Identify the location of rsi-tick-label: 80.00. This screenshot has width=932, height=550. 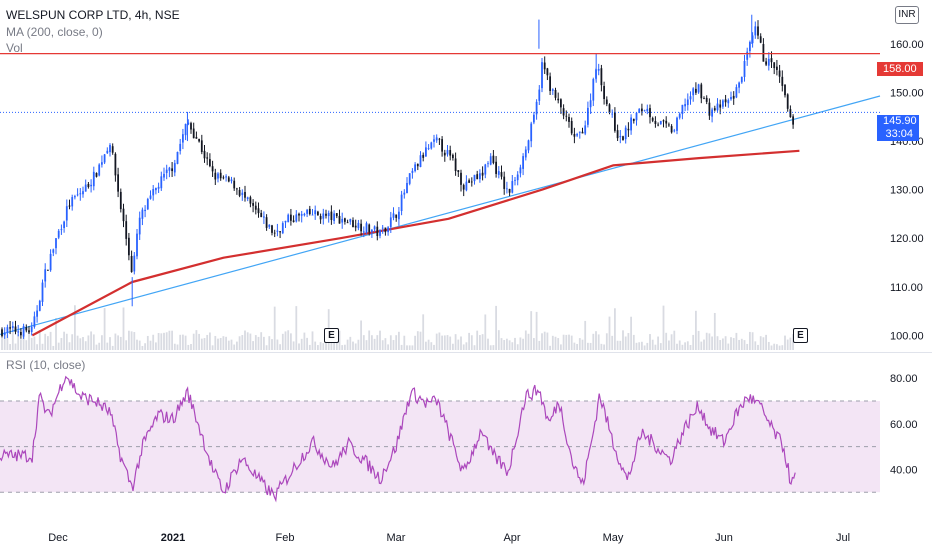
(904, 379).